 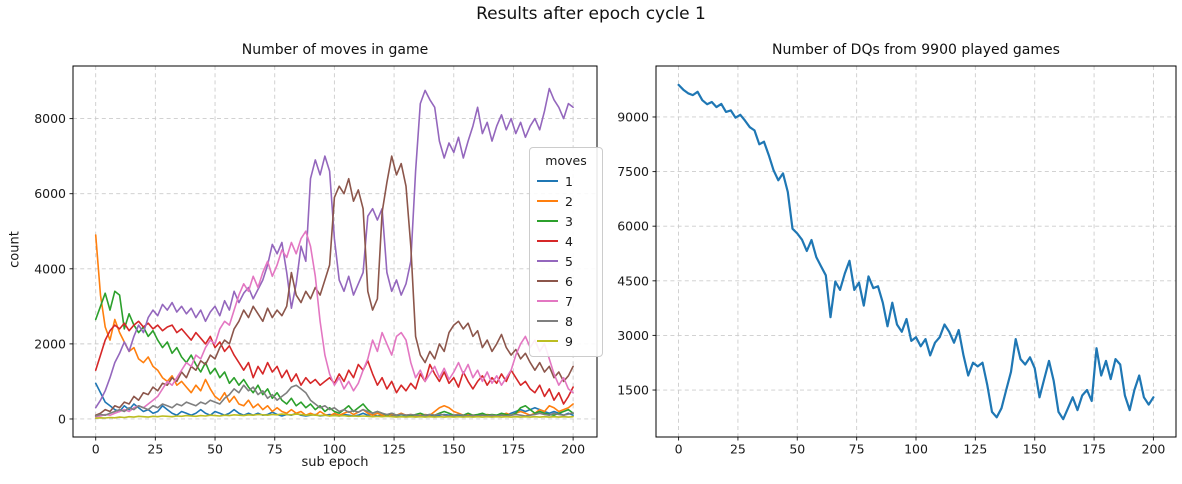 What do you see at coordinates (335, 462) in the screenshot?
I see `moves-chart-xlabel: sub epoch` at bounding box center [335, 462].